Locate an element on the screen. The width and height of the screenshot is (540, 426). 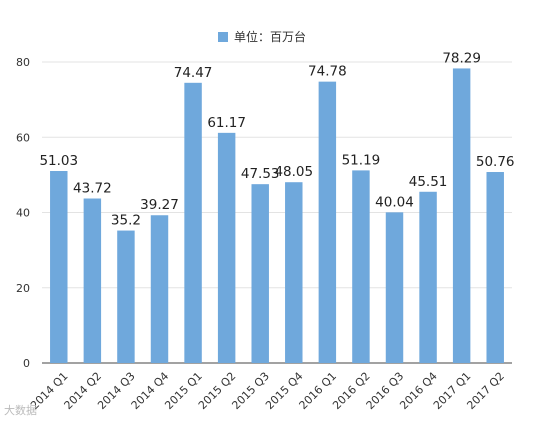
watermark: 大数据 is located at coordinates (20, 410).